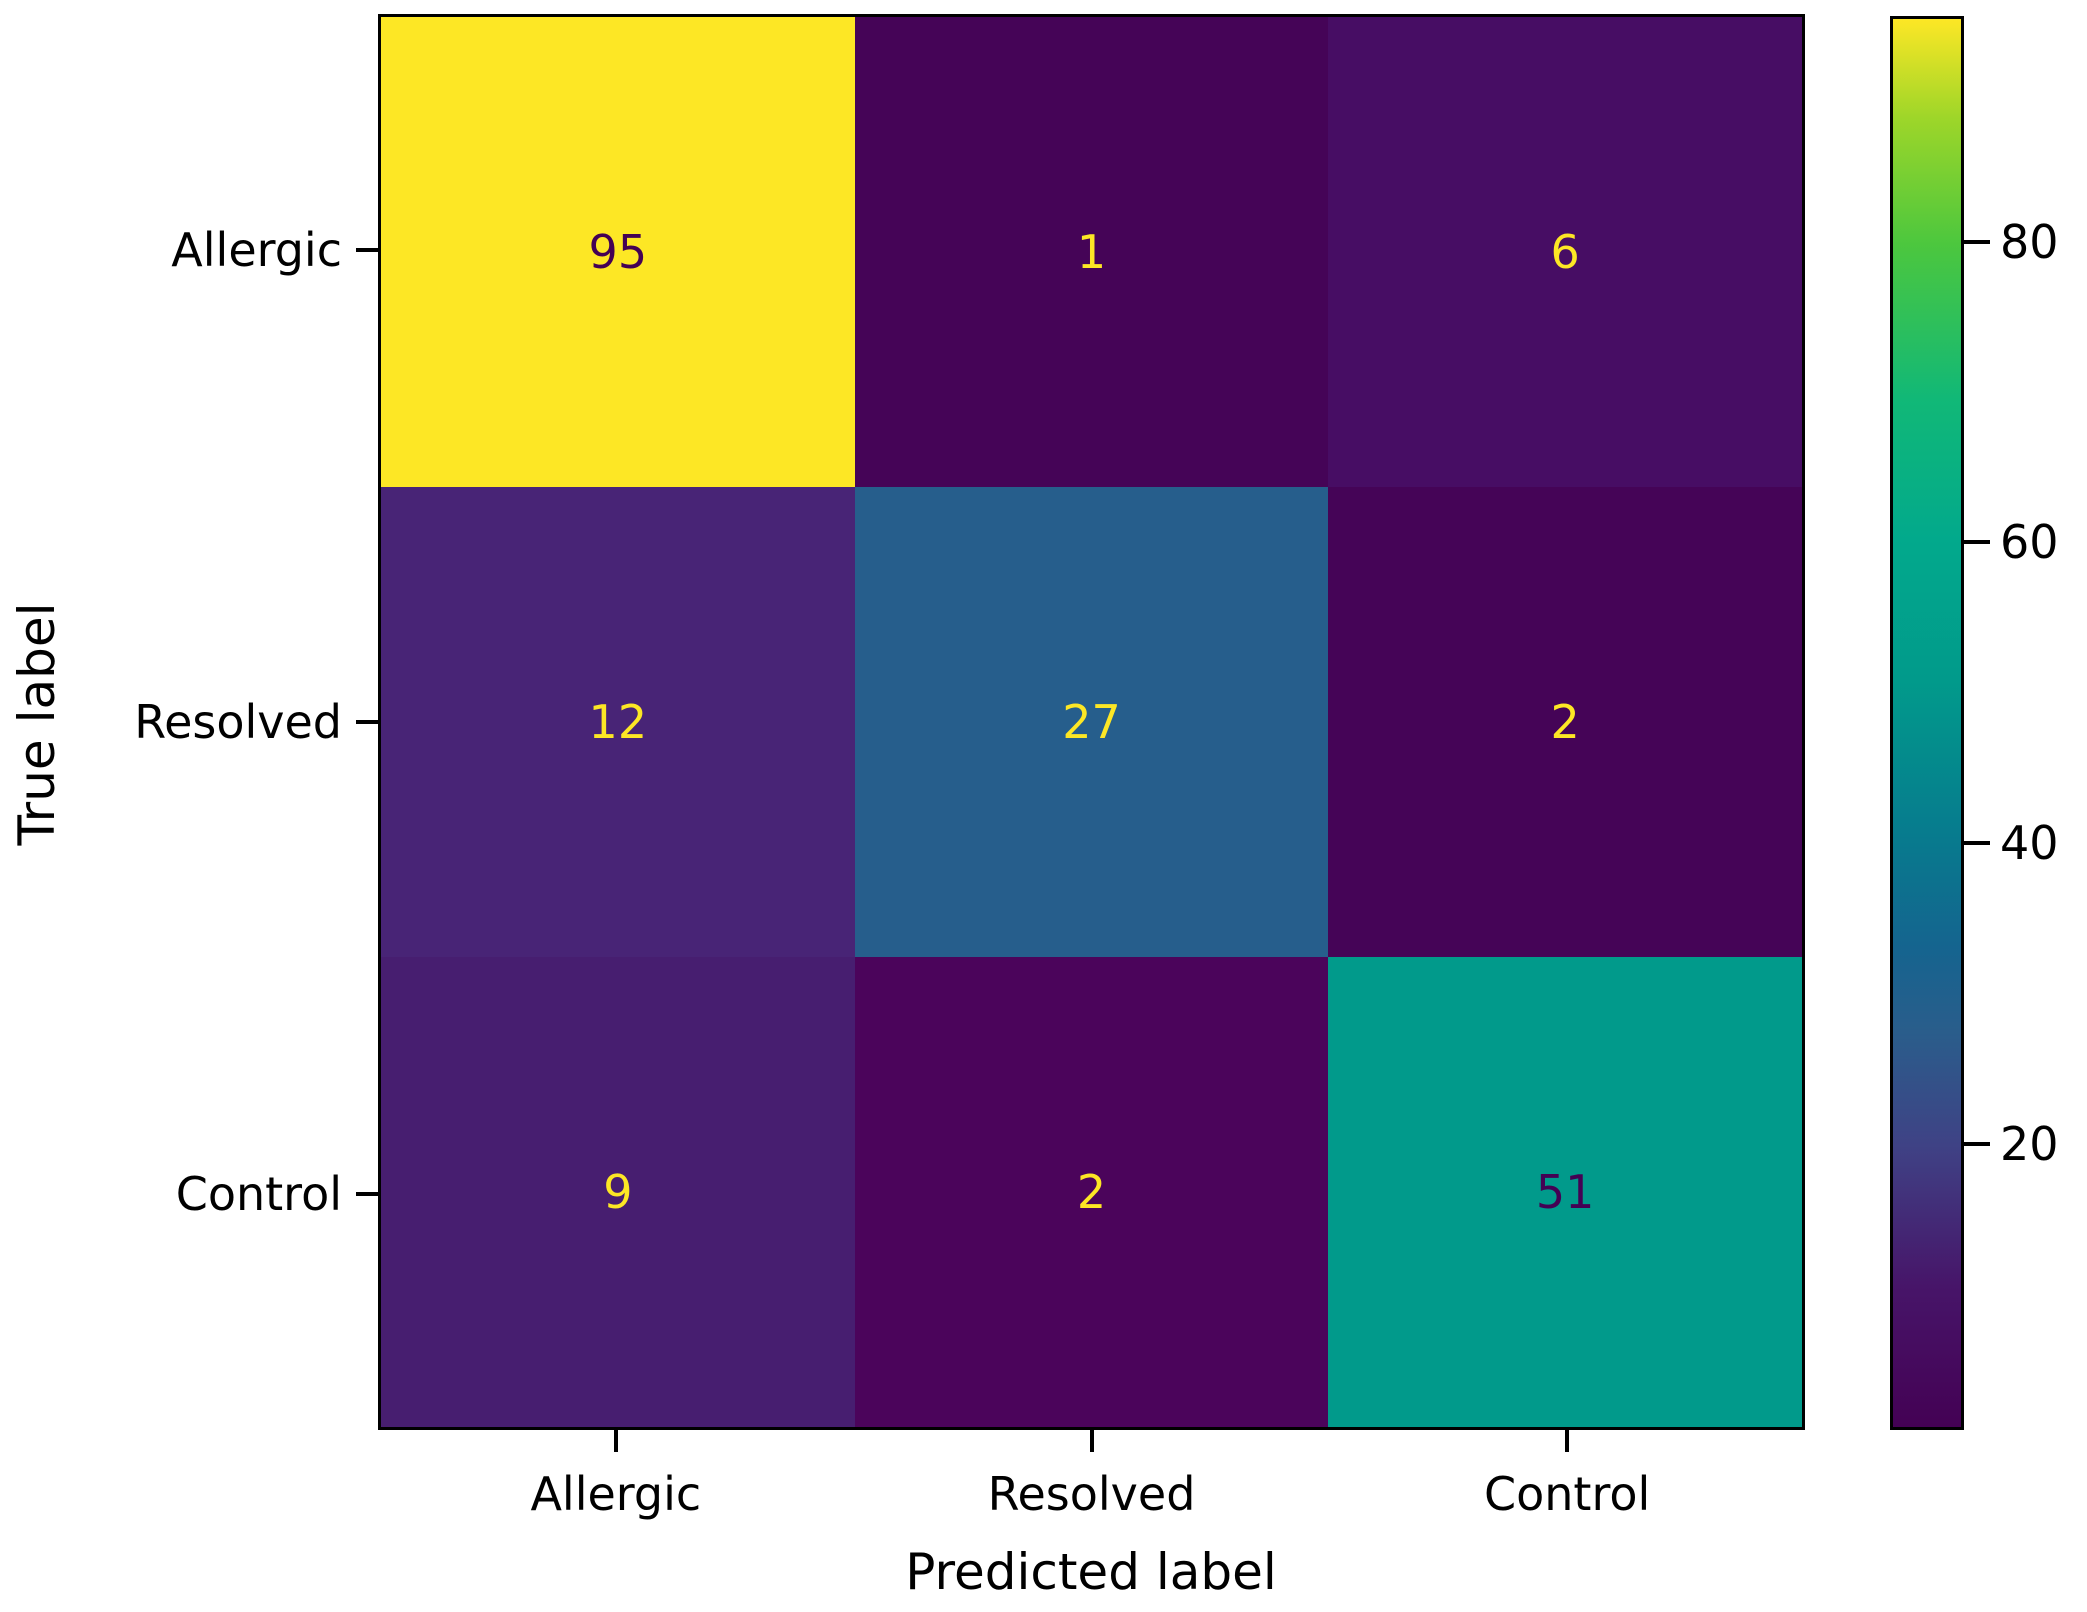 The height and width of the screenshot is (1612, 2087). Describe the element at coordinates (37, 724) in the screenshot. I see `y-axis-title: True label` at that location.